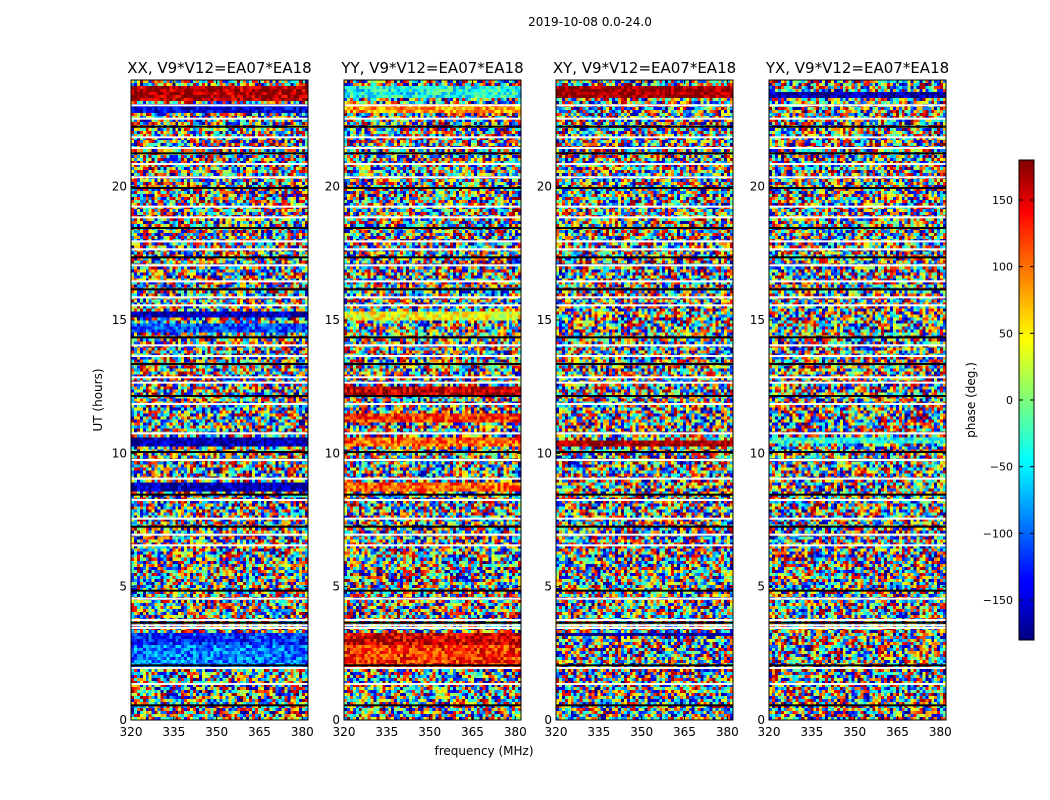 This screenshot has width=1050, height=800. What do you see at coordinates (302, 732) in the screenshot?
I see `x-tick-label: 380` at bounding box center [302, 732].